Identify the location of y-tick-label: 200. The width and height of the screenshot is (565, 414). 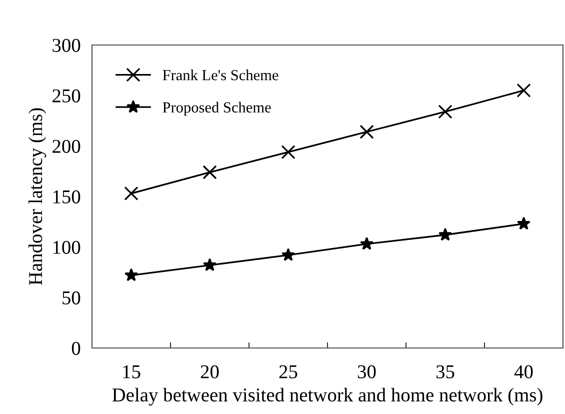
(66, 146).